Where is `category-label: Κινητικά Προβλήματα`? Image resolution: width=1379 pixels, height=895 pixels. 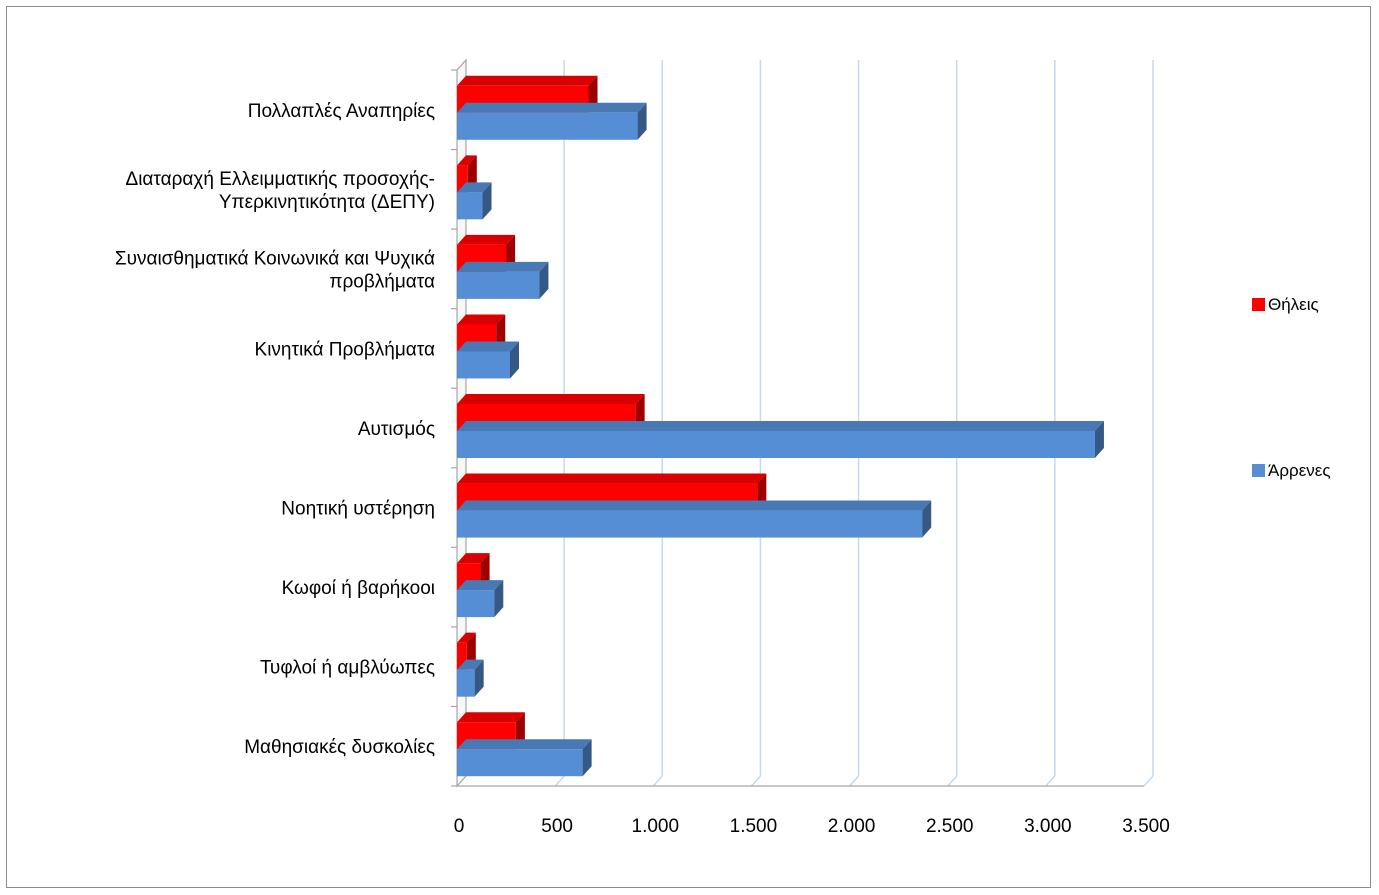 category-label: Κινητικά Προβλήματα is located at coordinates (345, 349).